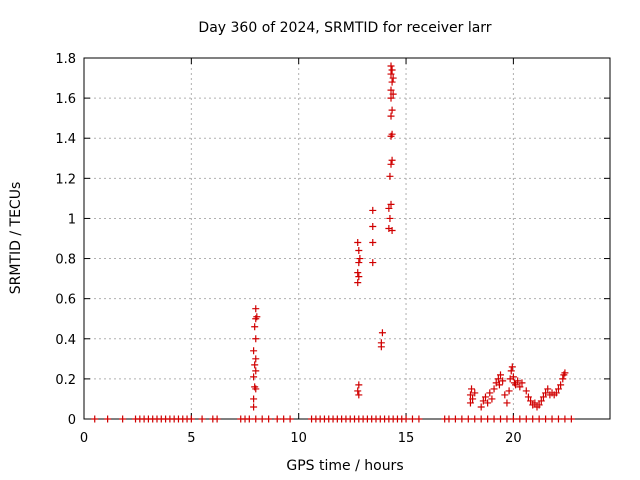  I want to click on x-tick-label: 10, so click(298, 438).